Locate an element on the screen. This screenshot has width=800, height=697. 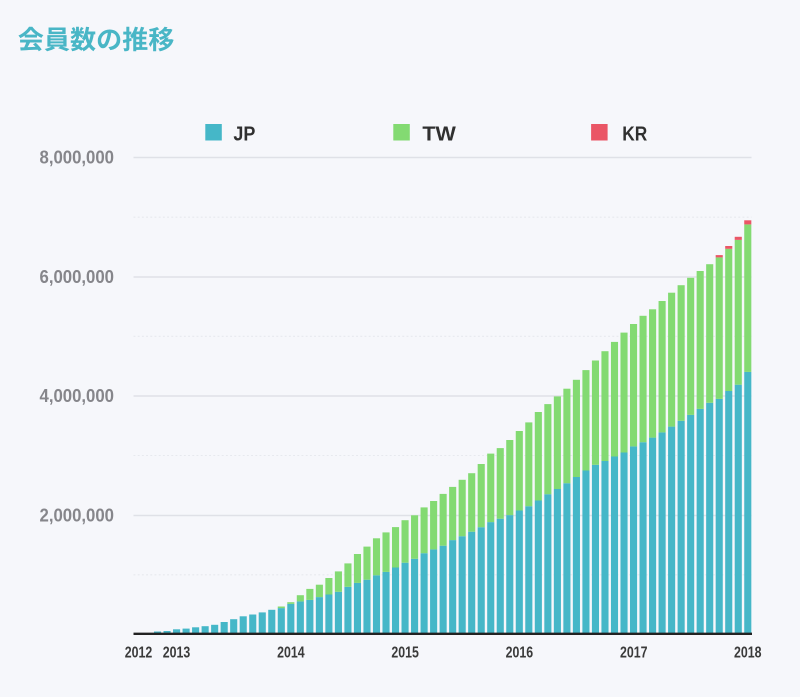
svg-text: 2017 is located at coordinates (634, 653).